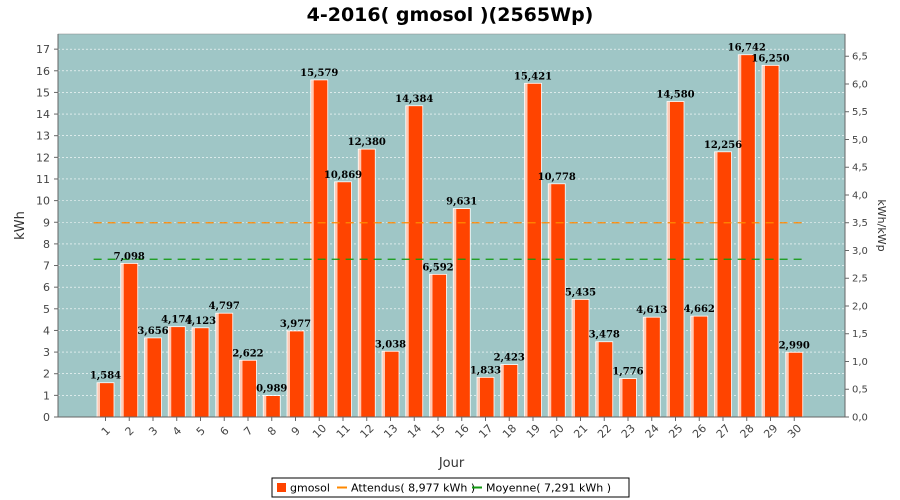 The image size is (900, 500). What do you see at coordinates (43, 49) in the screenshot?
I see `y-tick-label: 17` at bounding box center [43, 49].